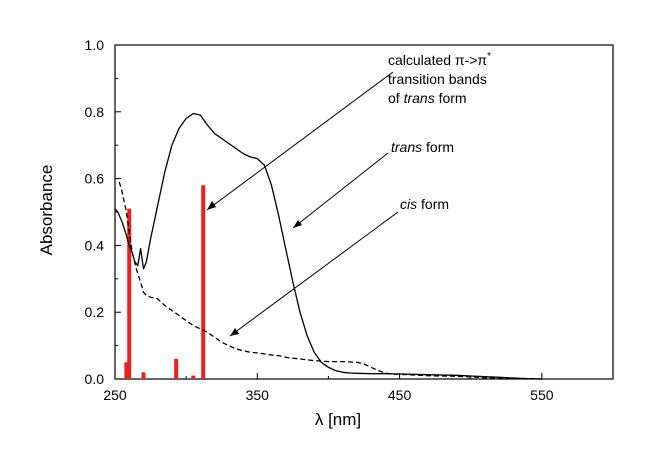  What do you see at coordinates (95, 112) in the screenshot?
I see `y-tick-label: 0.8` at bounding box center [95, 112].